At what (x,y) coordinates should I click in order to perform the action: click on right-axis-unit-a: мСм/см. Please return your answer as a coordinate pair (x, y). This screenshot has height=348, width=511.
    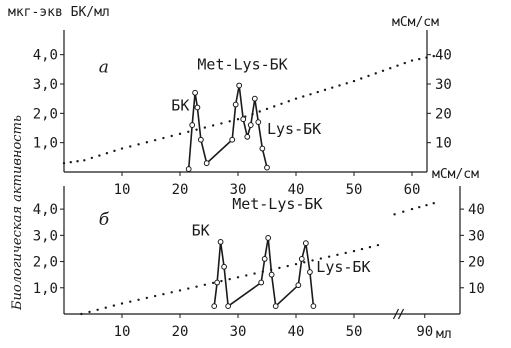
    Looking at the image, I should click on (415, 22).